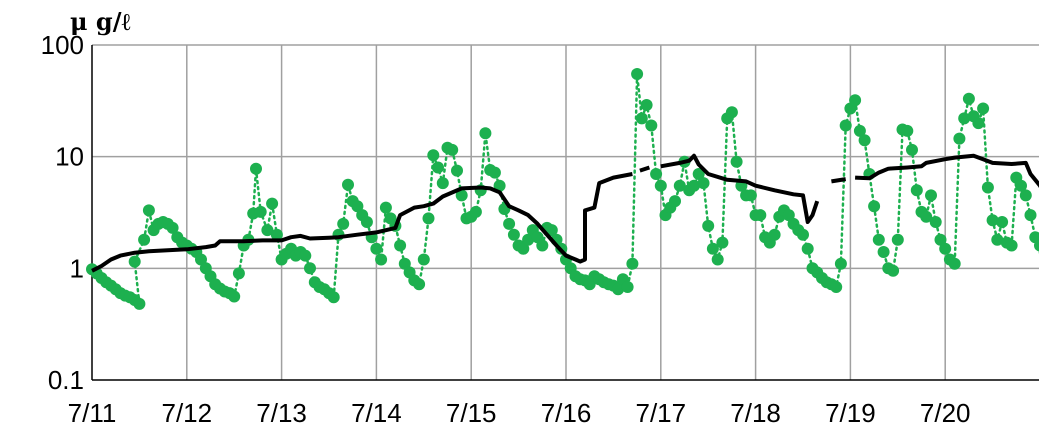 This screenshot has height=434, width=1039. I want to click on x-tick-label: 7/17, so click(660, 413).